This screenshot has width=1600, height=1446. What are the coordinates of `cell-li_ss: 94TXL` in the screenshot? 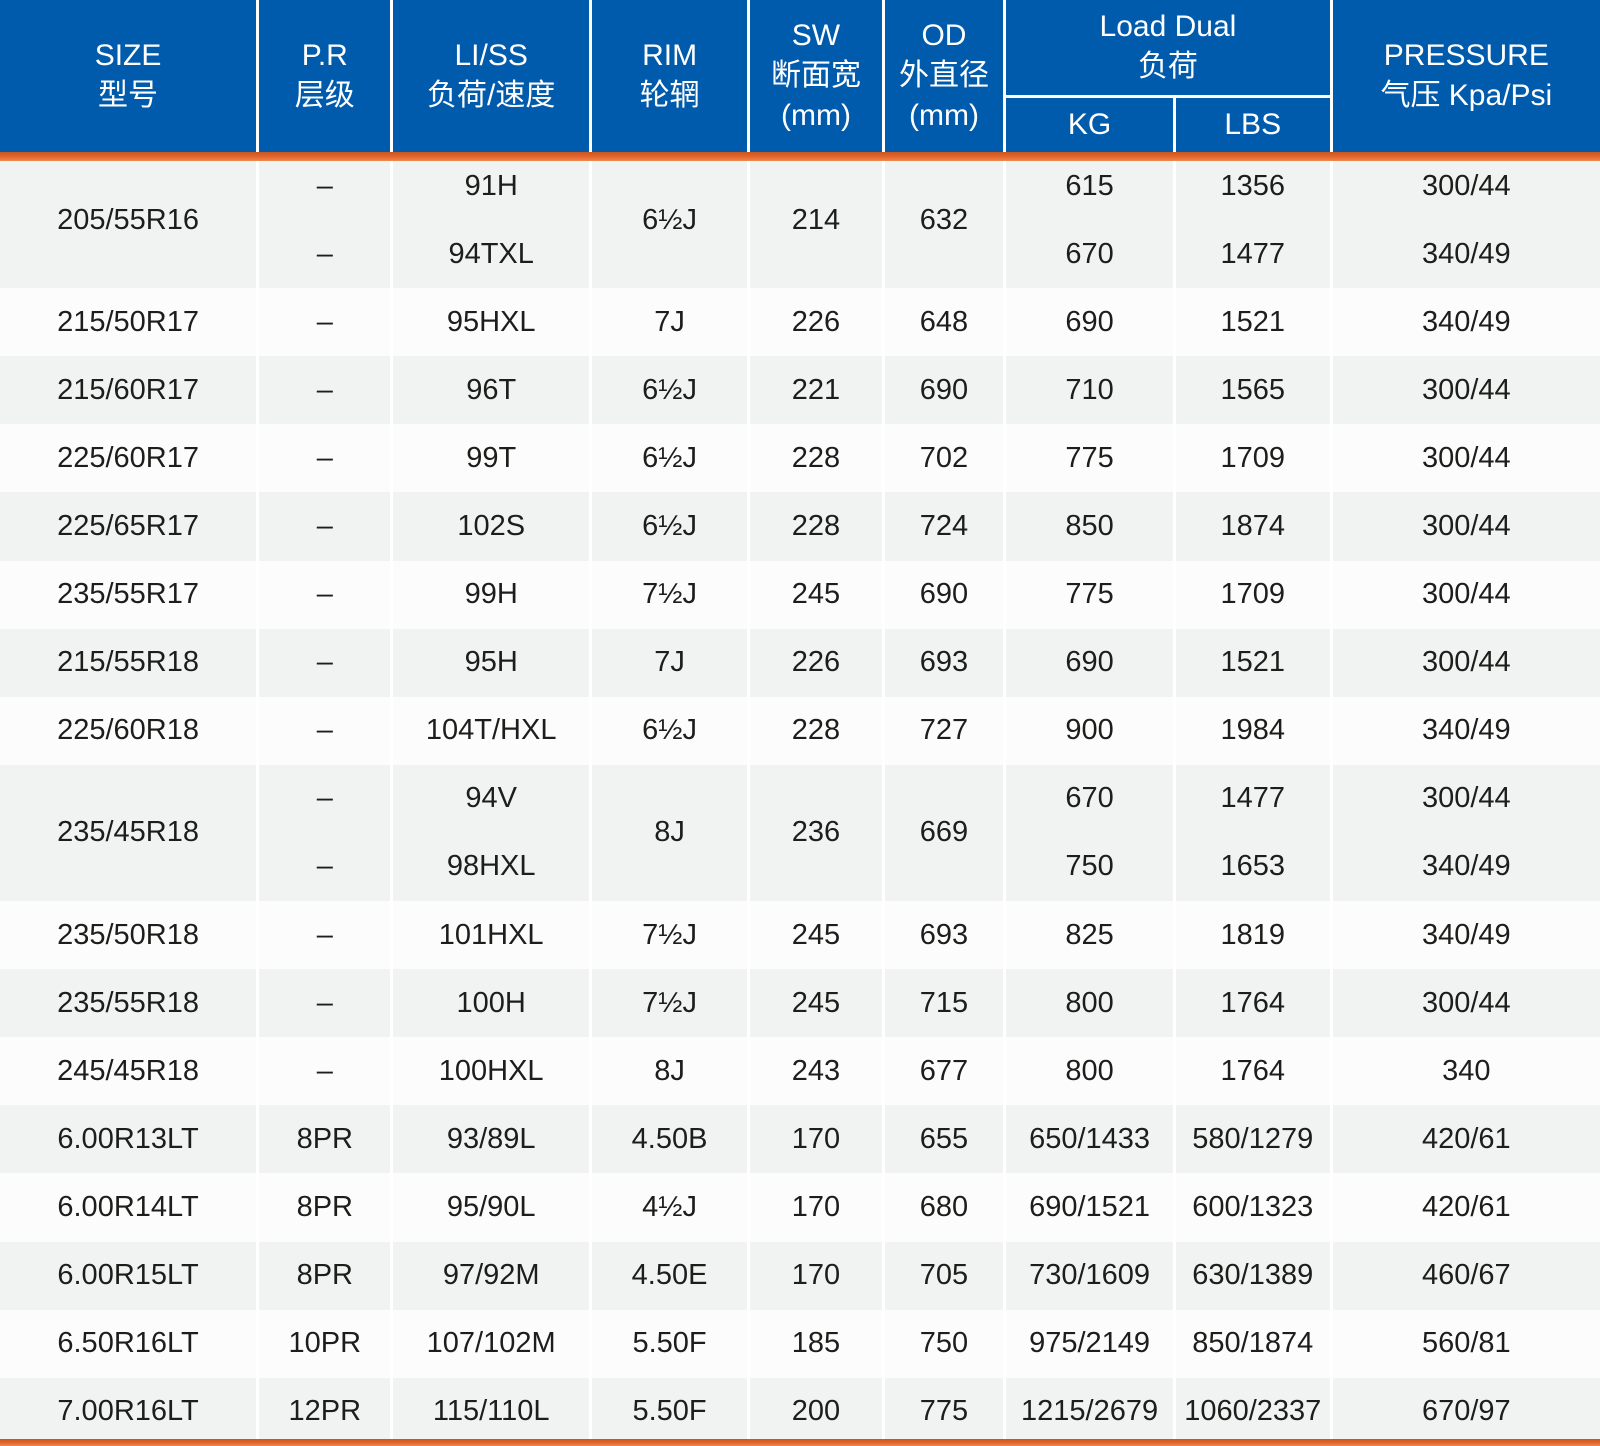 It's located at (490, 254).